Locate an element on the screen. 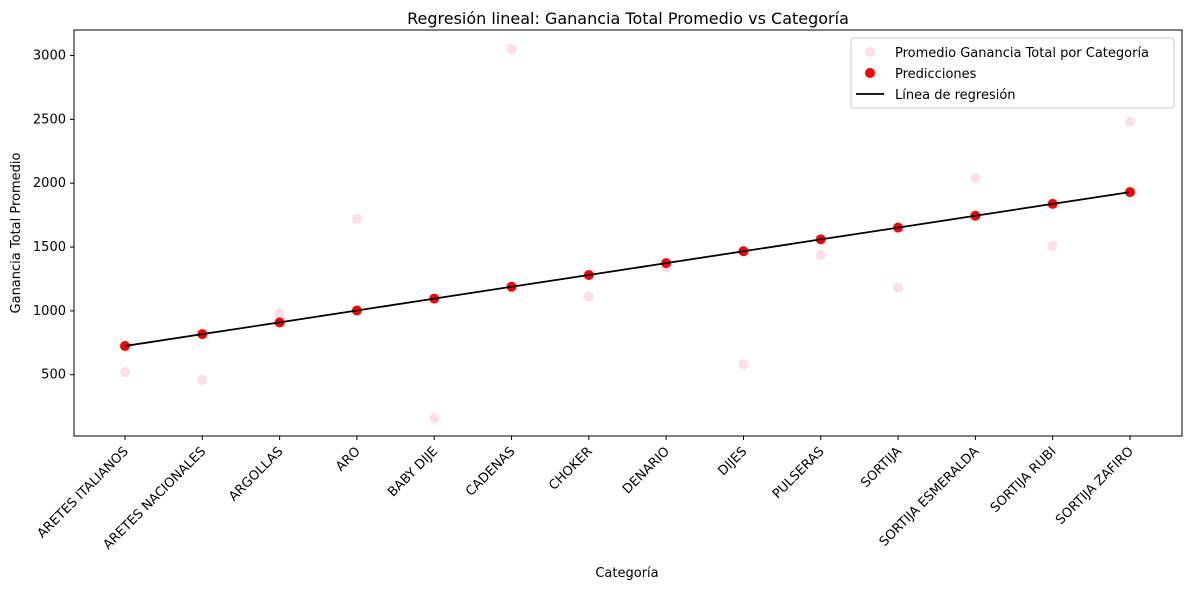  x-tick-label: ARGOLLAS is located at coordinates (256, 474).